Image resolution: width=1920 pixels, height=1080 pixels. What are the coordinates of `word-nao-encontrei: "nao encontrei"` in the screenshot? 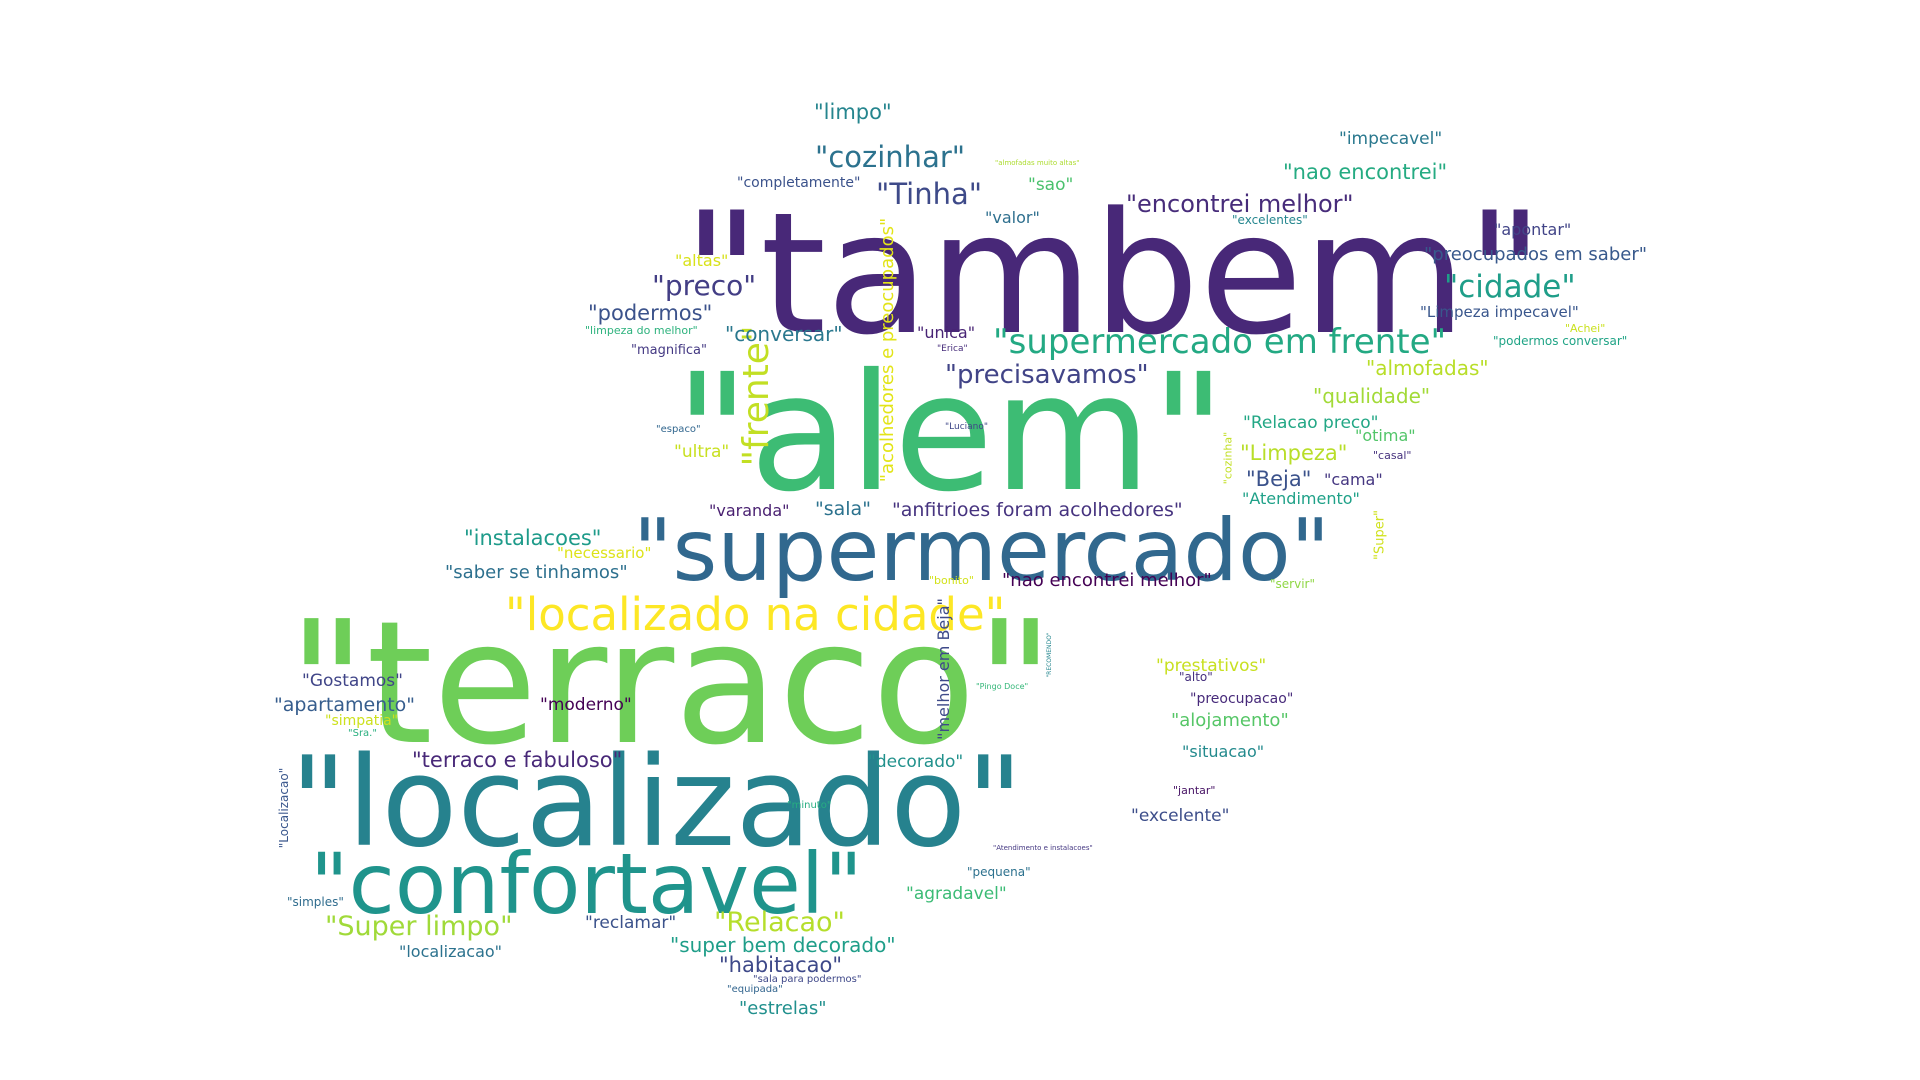 It's located at (1365, 172).